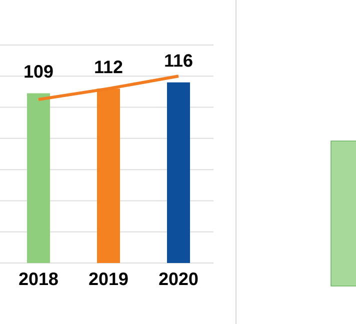  What do you see at coordinates (108, 279) in the screenshot?
I see `x-tick-label: 2019` at bounding box center [108, 279].